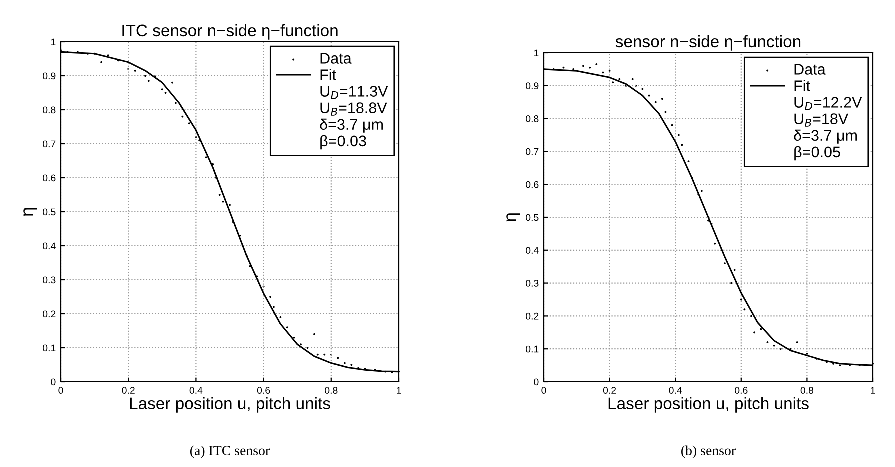 This screenshot has width=895, height=467. Describe the element at coordinates (343, 142) in the screenshot. I see `annotation: β=0.03` at that location.